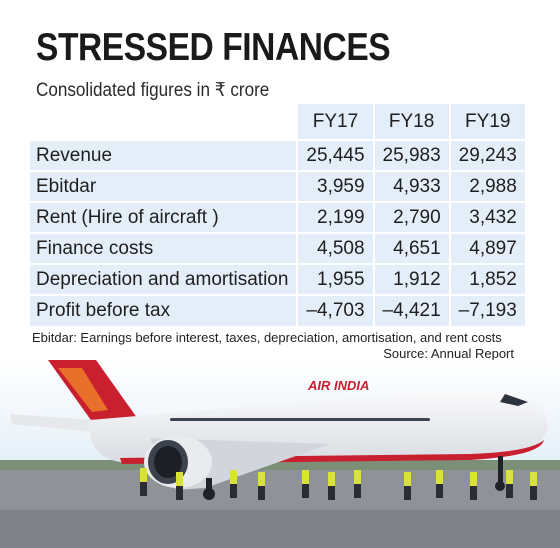 This screenshot has height=548, width=560. Describe the element at coordinates (83, 390) in the screenshot. I see `tail-logo-icon` at that location.